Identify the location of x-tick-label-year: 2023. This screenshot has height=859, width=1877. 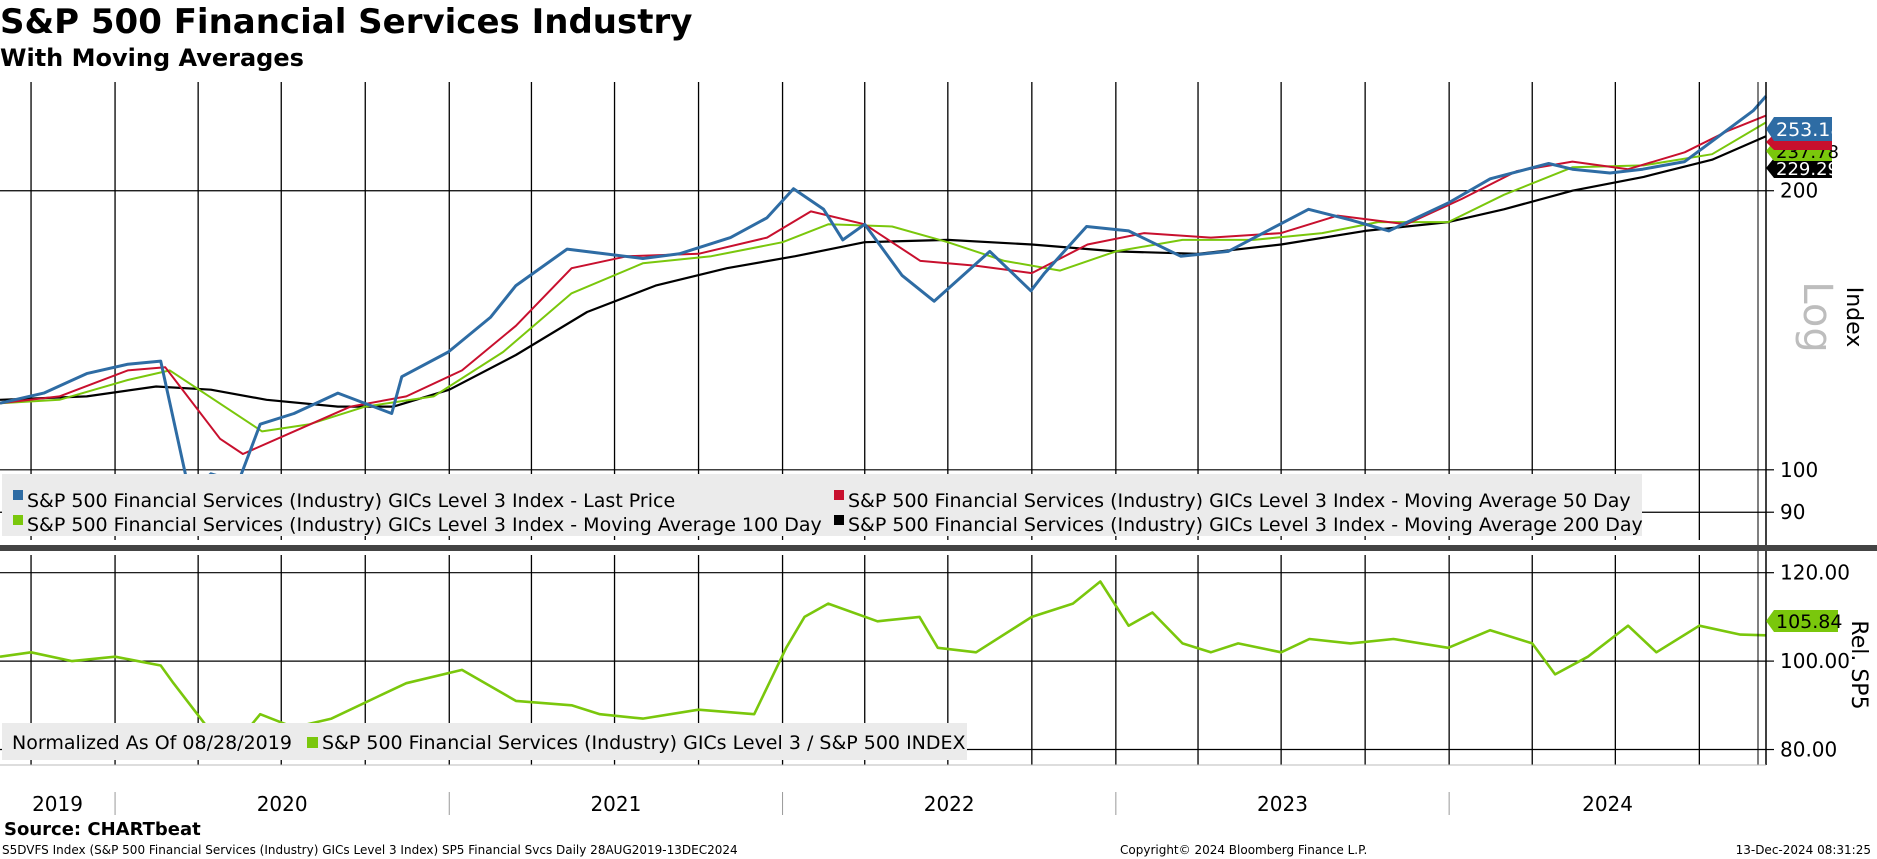
(1282, 804).